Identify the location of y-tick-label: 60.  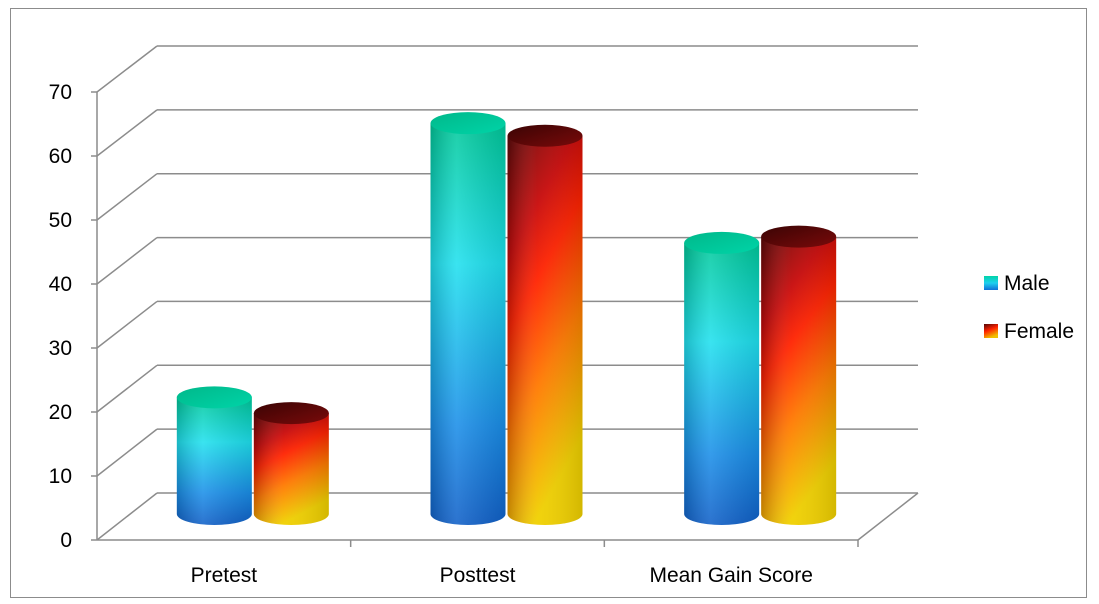
(60, 156).